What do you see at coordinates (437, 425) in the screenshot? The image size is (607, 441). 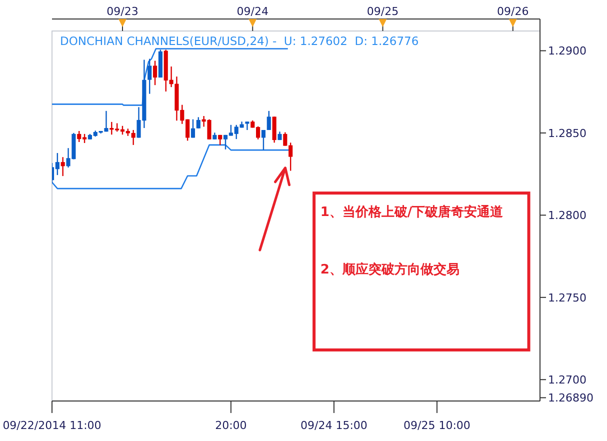 I see `x-tick-label: 09/25 10:00` at bounding box center [437, 425].